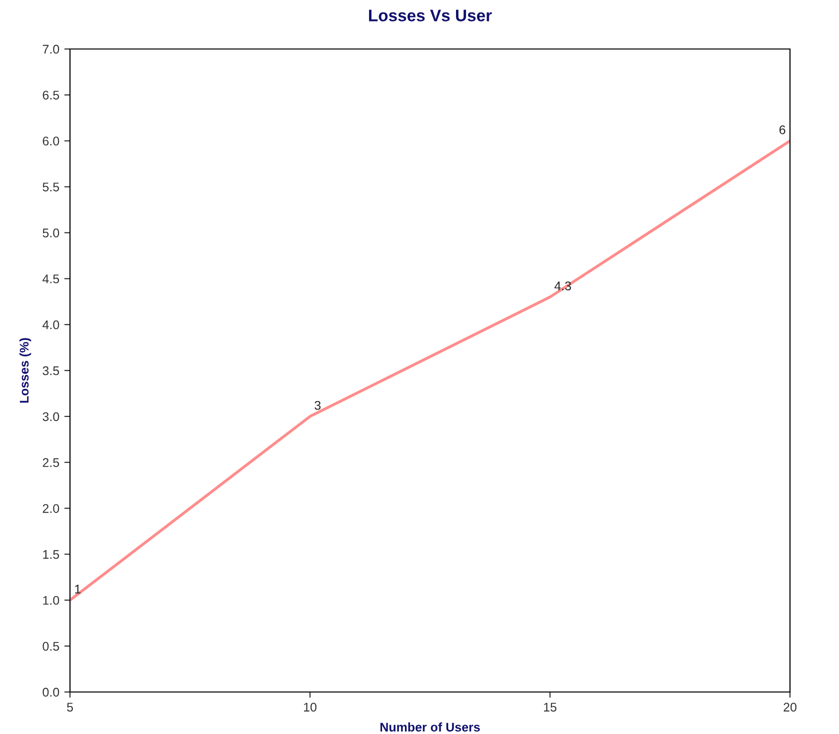 The image size is (839, 734). Describe the element at coordinates (51, 279) in the screenshot. I see `y-tick-label: 4.5` at that location.